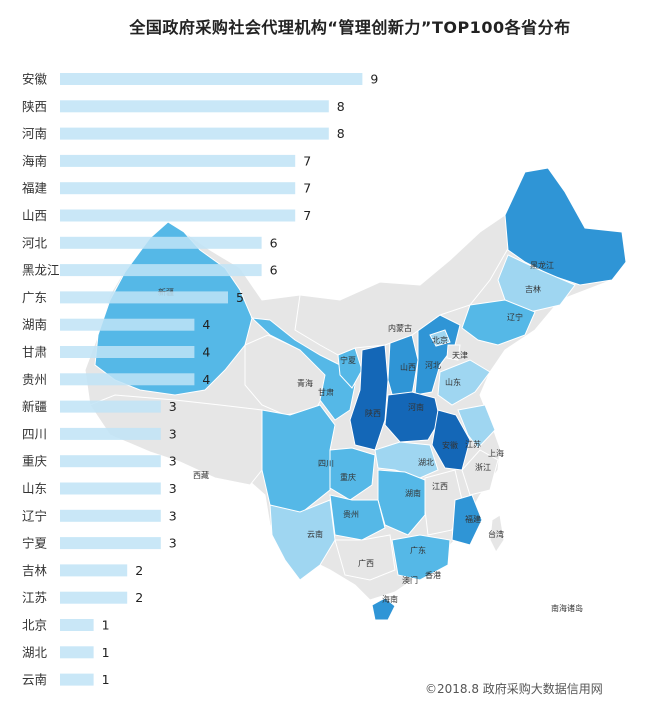 This screenshot has width=655, height=711. I want to click on region-zhejiang, so click(480, 472).